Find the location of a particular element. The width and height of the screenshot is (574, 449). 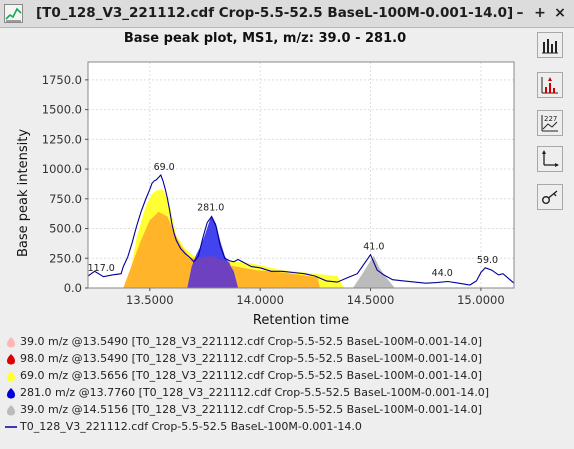

axes-button is located at coordinates (550, 159).